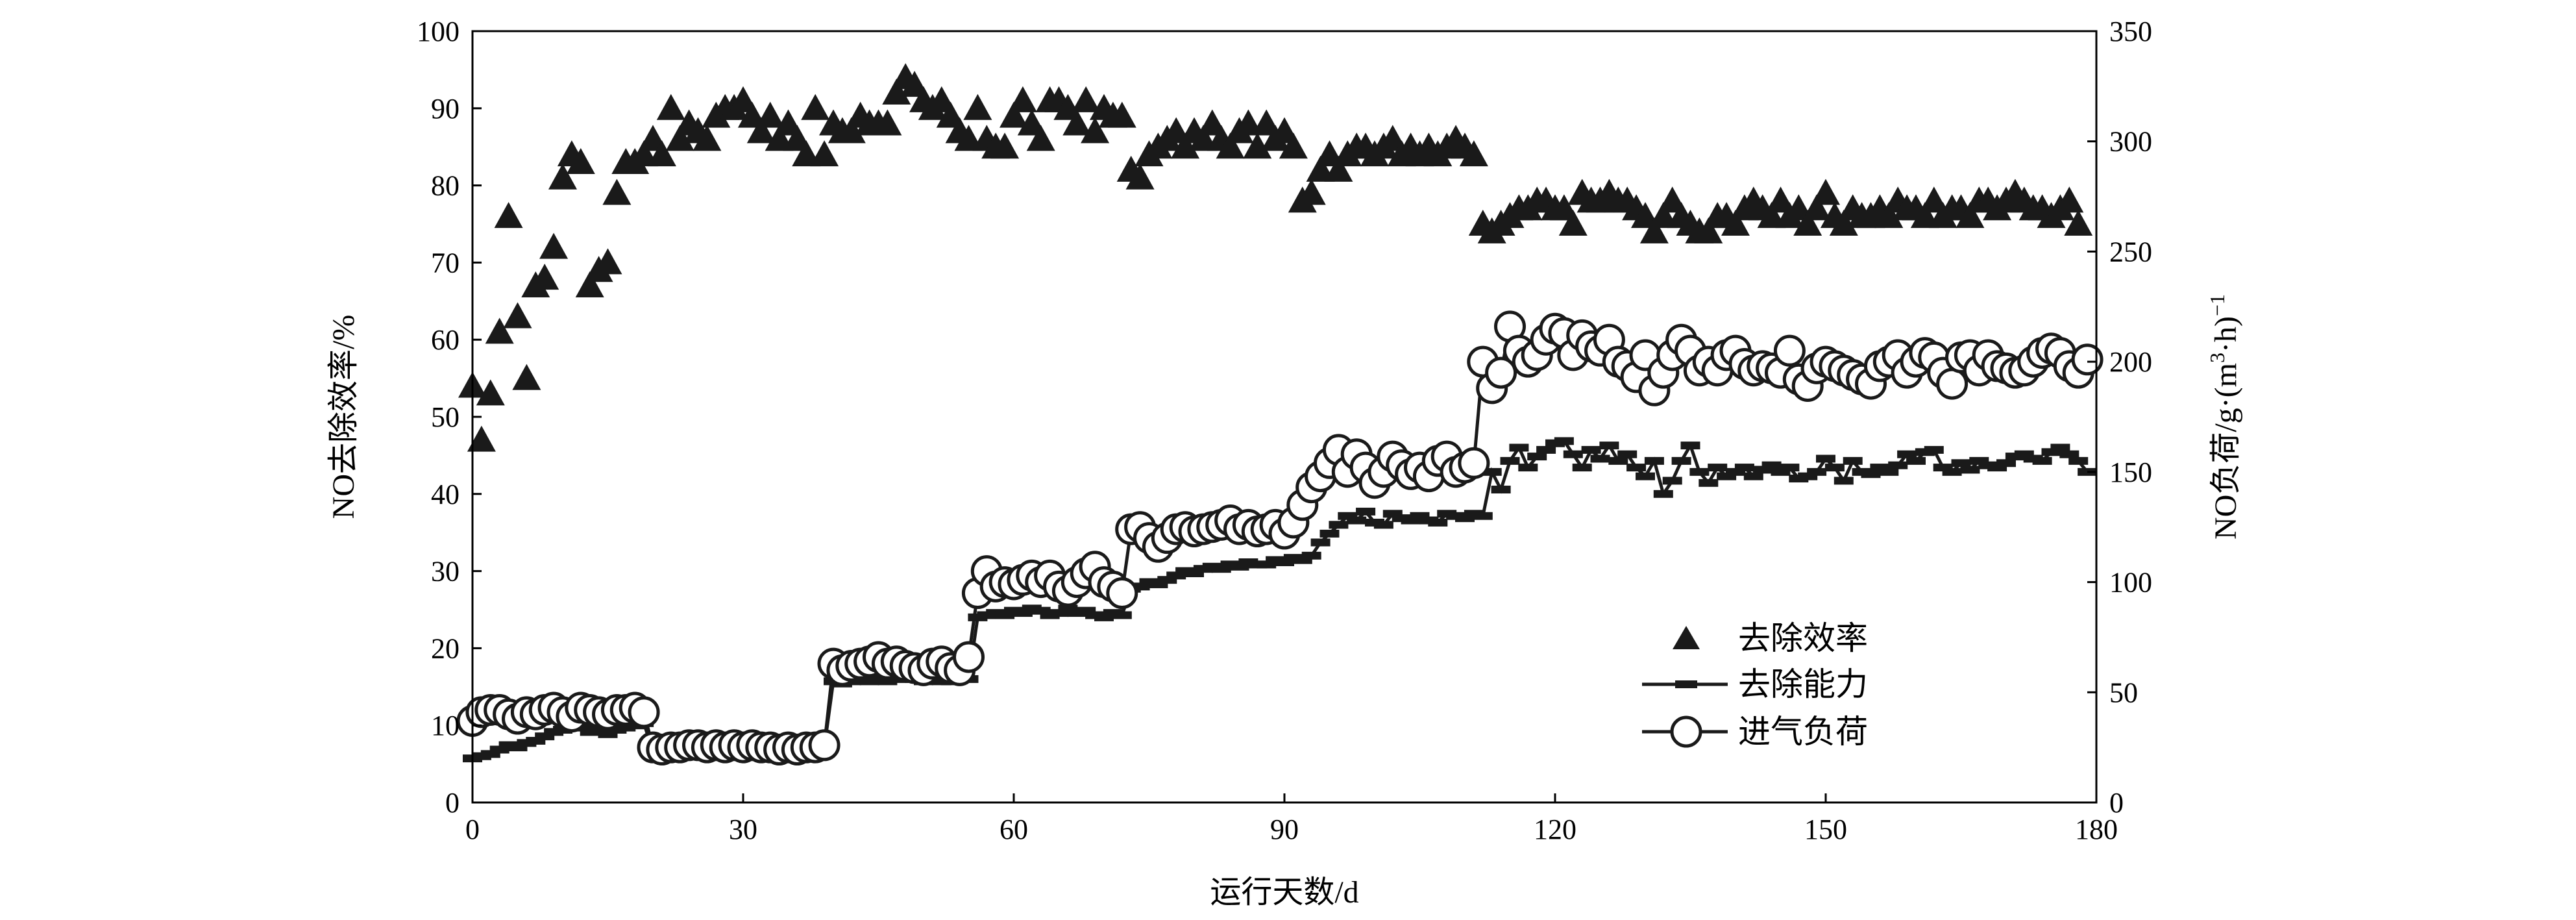 The image size is (2576, 920). Describe the element at coordinates (445, 340) in the screenshot. I see `y-left-tick-label: 60` at that location.